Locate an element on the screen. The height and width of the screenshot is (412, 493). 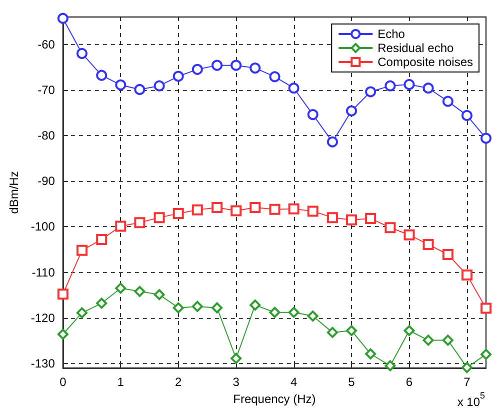
y-axis-title: dBm/Hz is located at coordinates (14, 192).